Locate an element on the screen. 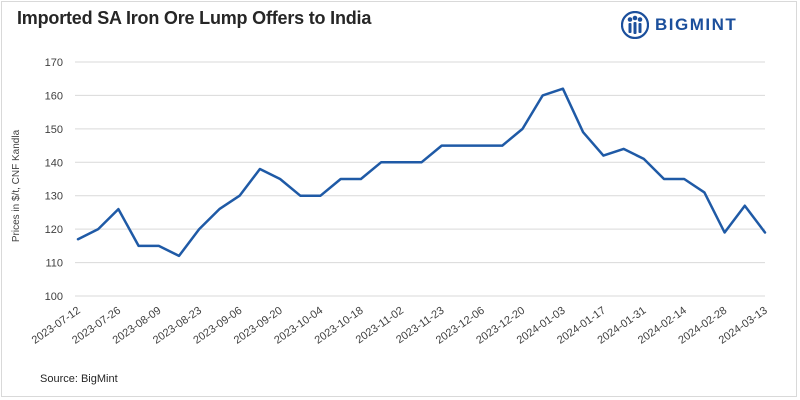  y-tick-label: 100 is located at coordinates (54, 297).